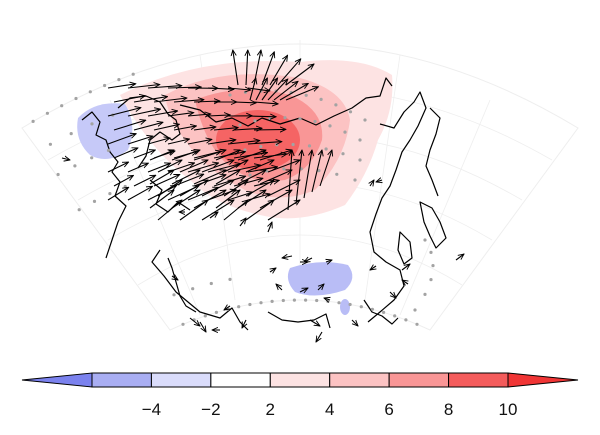 The width and height of the screenshot is (600, 435). Describe the element at coordinates (270, 409) in the screenshot. I see `colorbar-tick-label: 2` at that location.